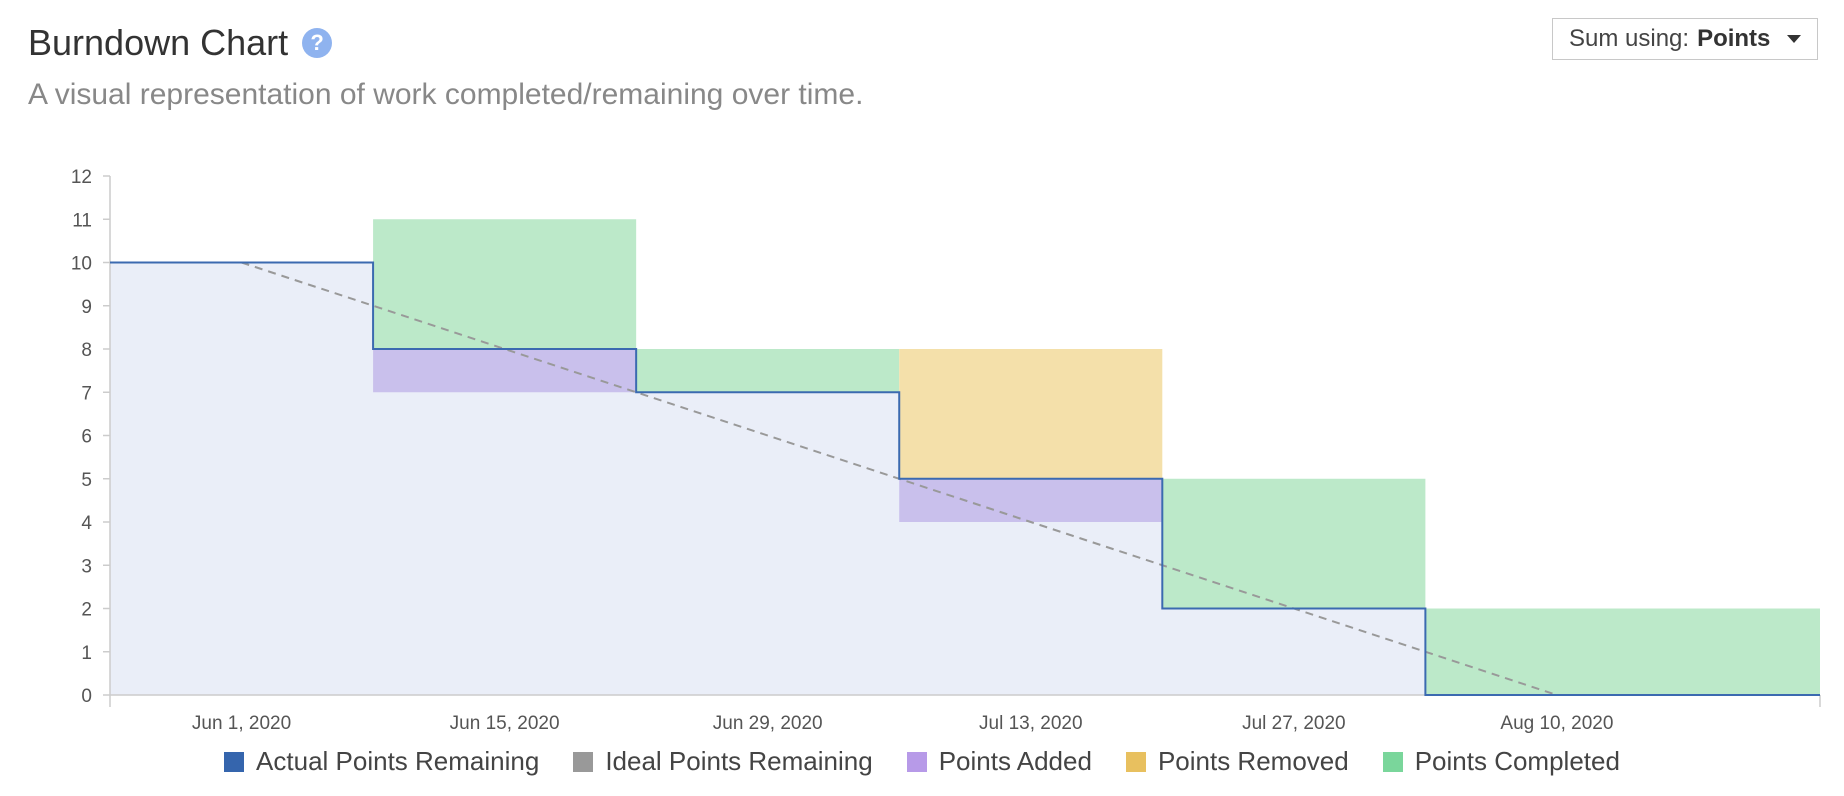 This screenshot has height=796, width=1844. I want to click on y-tick-label-3: 3, so click(86, 566).